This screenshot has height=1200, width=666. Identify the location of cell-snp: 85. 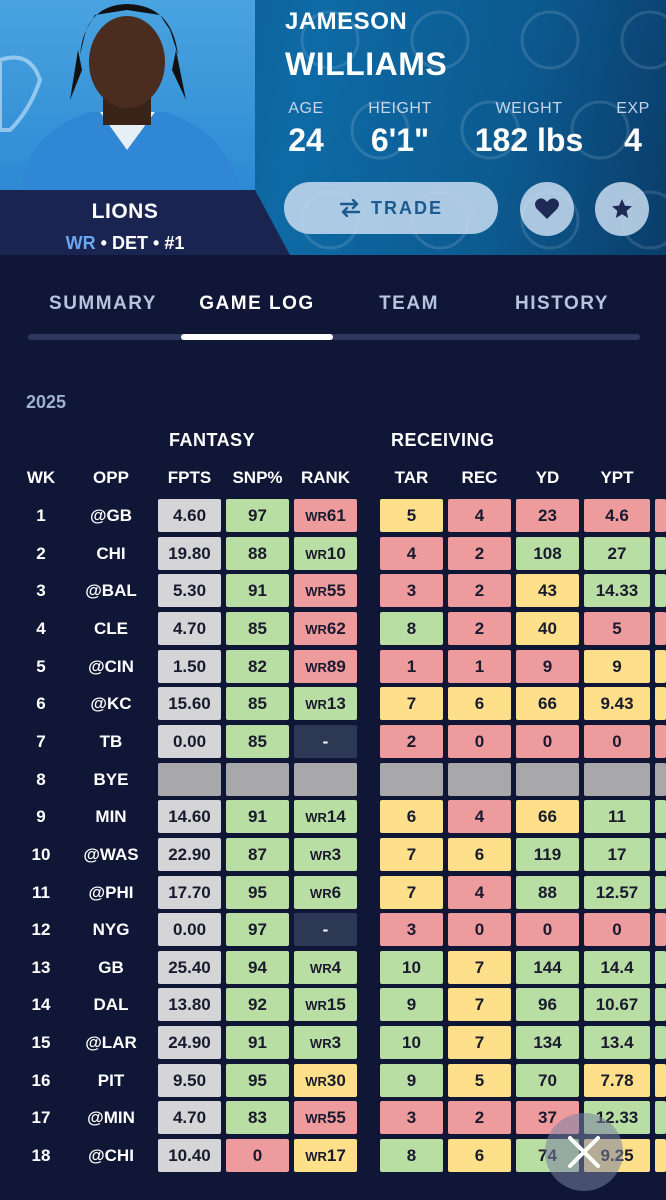
(257, 628).